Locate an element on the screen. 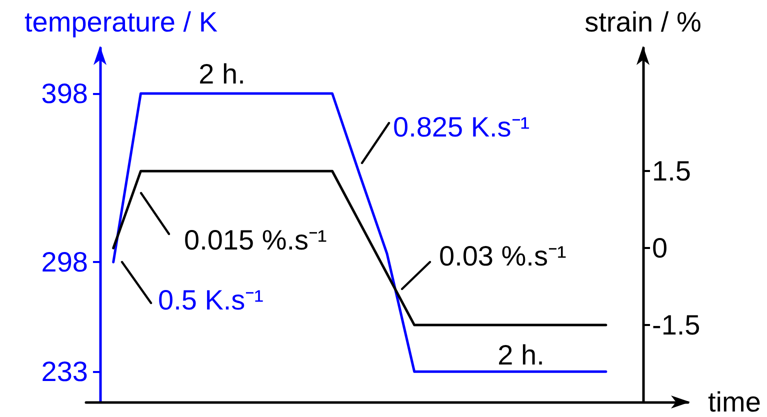 The width and height of the screenshot is (767, 417). y-tick-label: 398 is located at coordinates (64, 94).